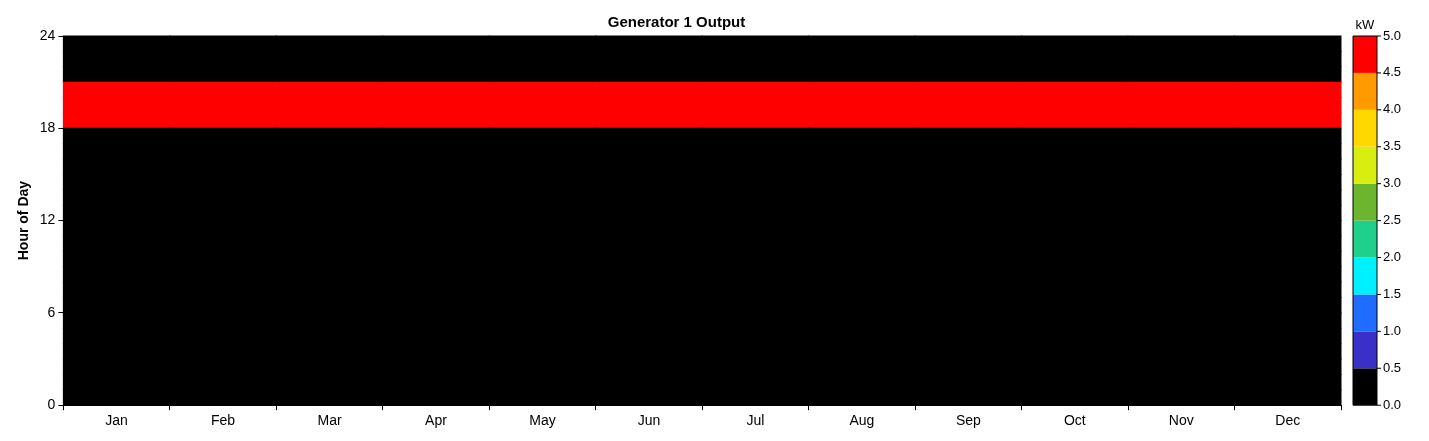  I want to click on chart-title: Generator 1 Output, so click(676, 22).